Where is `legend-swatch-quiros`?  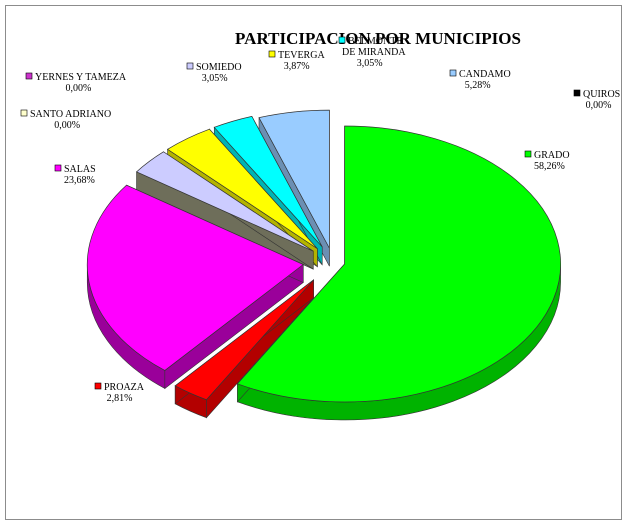
legend-swatch-quiros is located at coordinates (577, 93).